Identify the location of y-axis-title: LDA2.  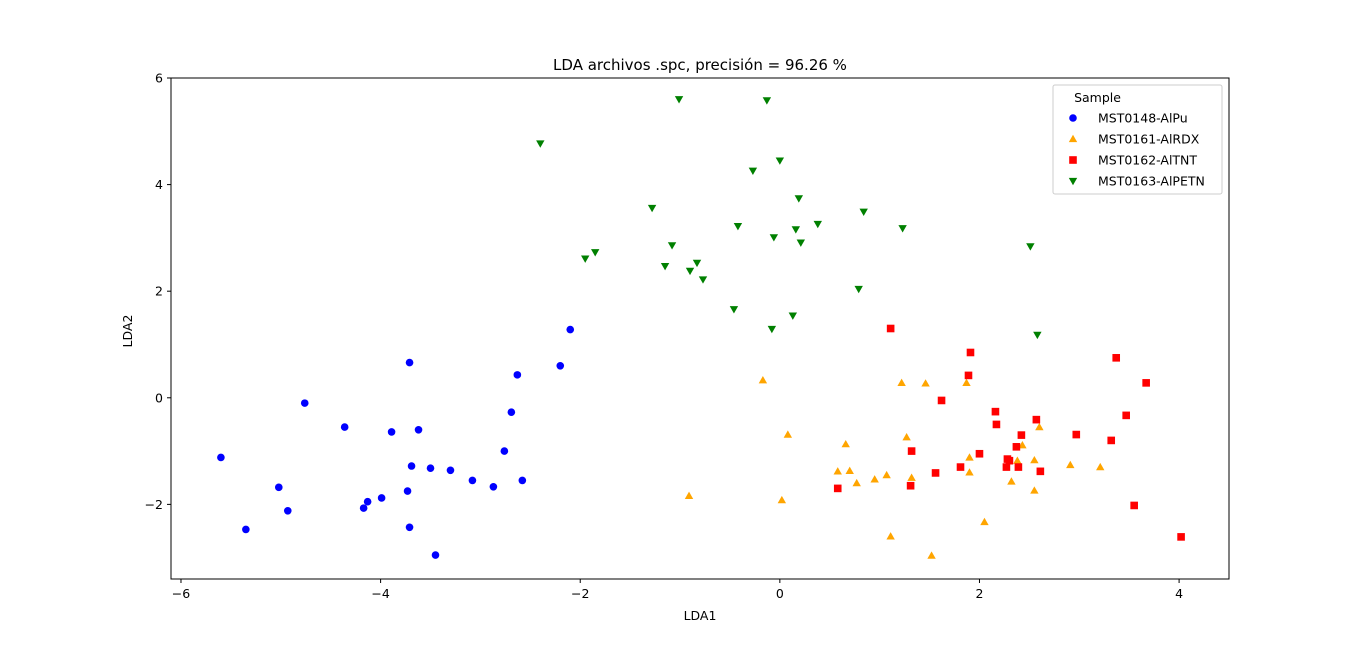
(127, 331).